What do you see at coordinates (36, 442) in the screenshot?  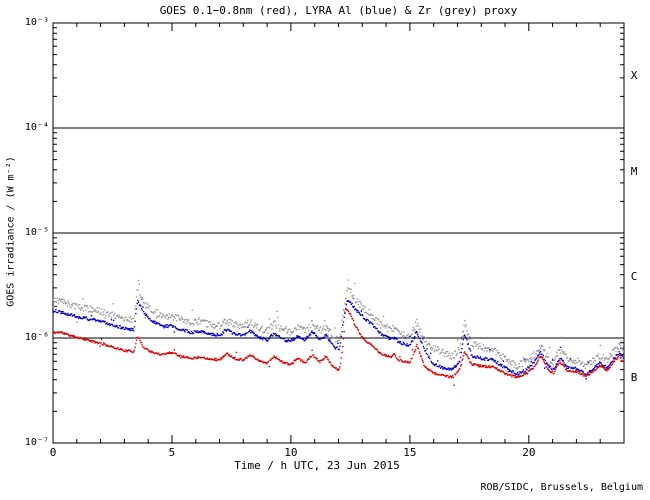 I see `y-tick-label: 10⁻⁷` at bounding box center [36, 442].